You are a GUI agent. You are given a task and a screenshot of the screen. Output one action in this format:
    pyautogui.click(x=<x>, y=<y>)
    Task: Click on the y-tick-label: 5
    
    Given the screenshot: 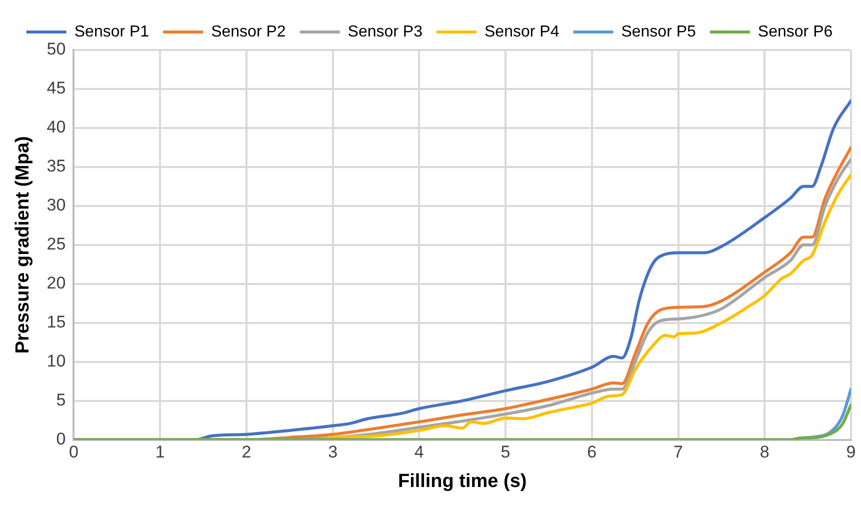 What is the action you would take?
    pyautogui.click(x=61, y=400)
    